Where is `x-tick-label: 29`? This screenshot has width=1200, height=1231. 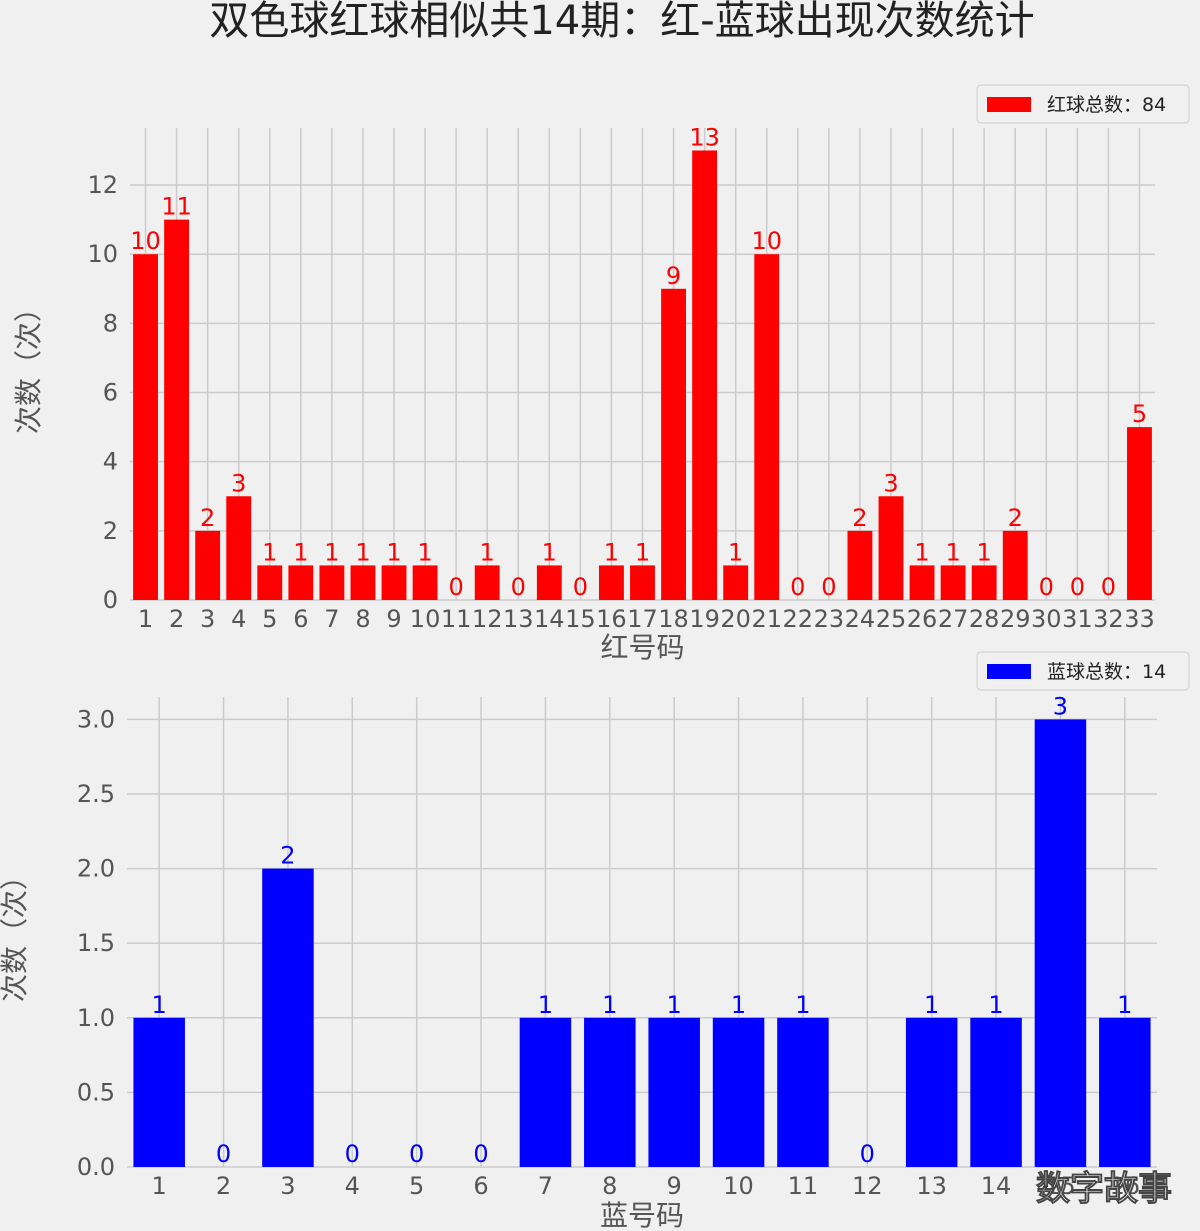 x-tick-label: 29 is located at coordinates (1015, 619).